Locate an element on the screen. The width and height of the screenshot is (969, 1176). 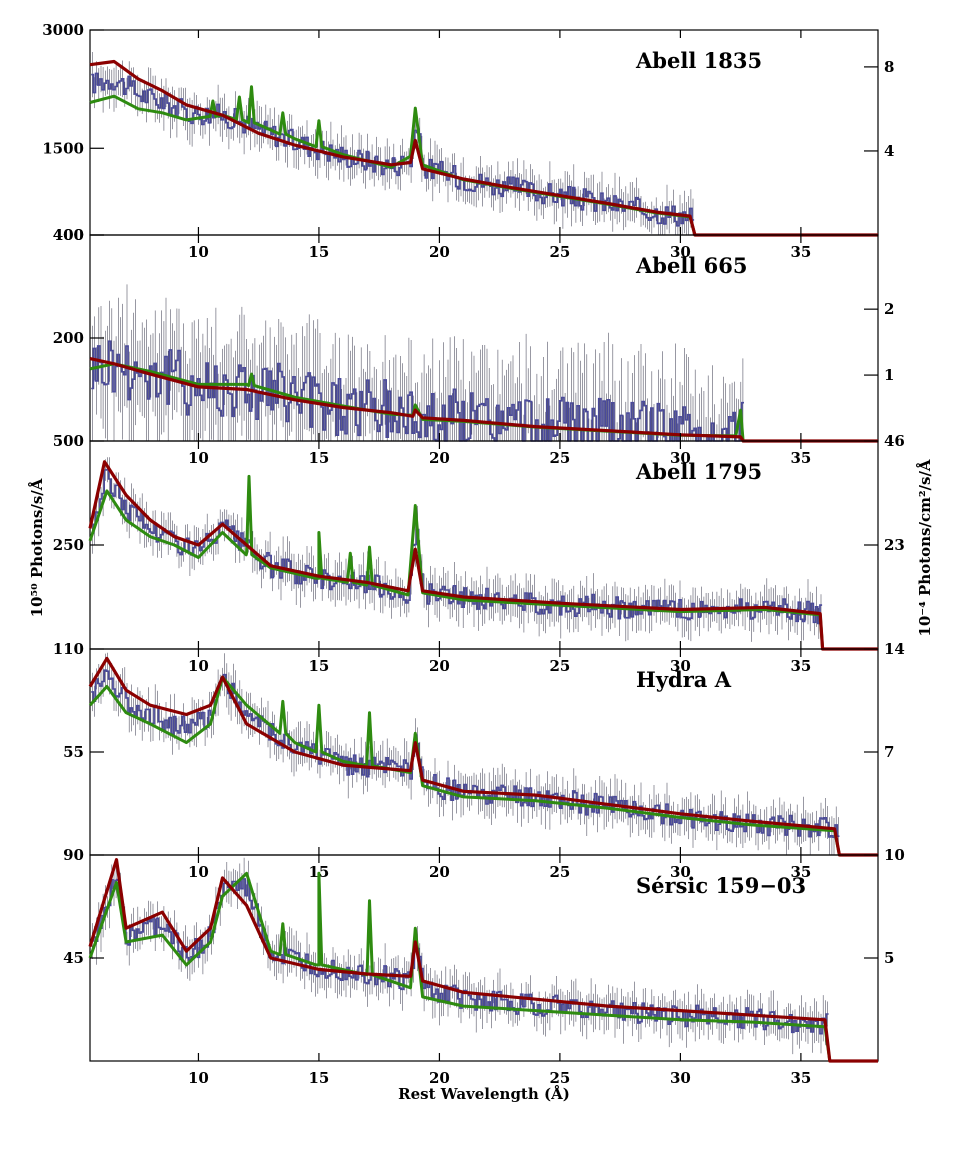
y-tick-label-right: 7 is located at coordinates (889, 752).